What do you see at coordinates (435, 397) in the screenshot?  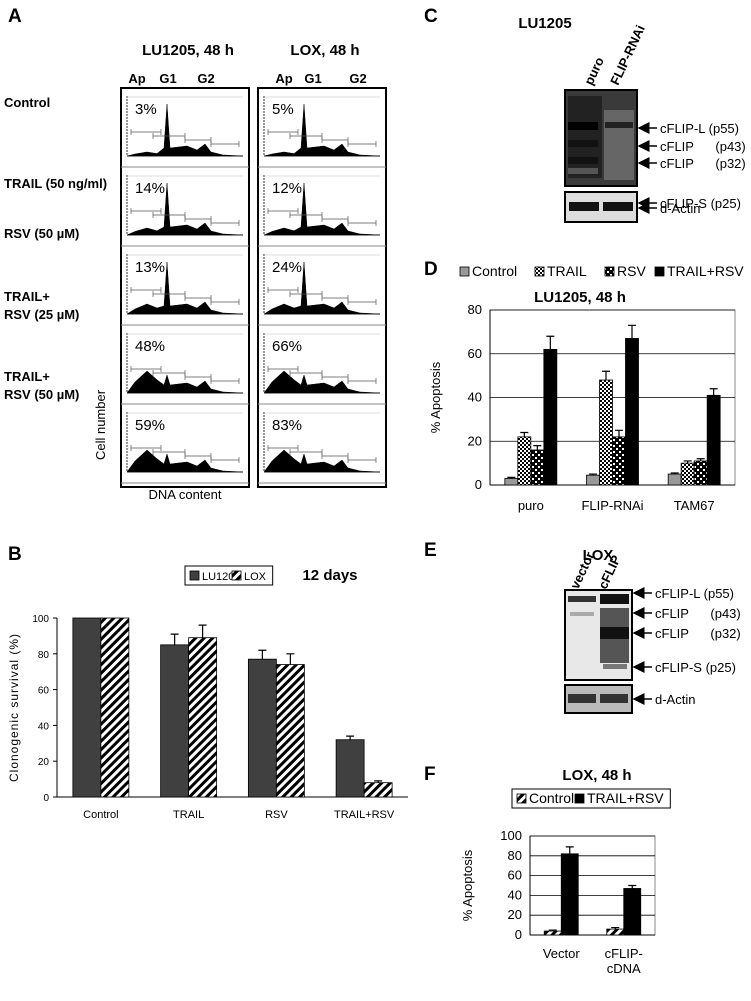 I see `y-axis-label: % Apoptosis` at bounding box center [435, 397].